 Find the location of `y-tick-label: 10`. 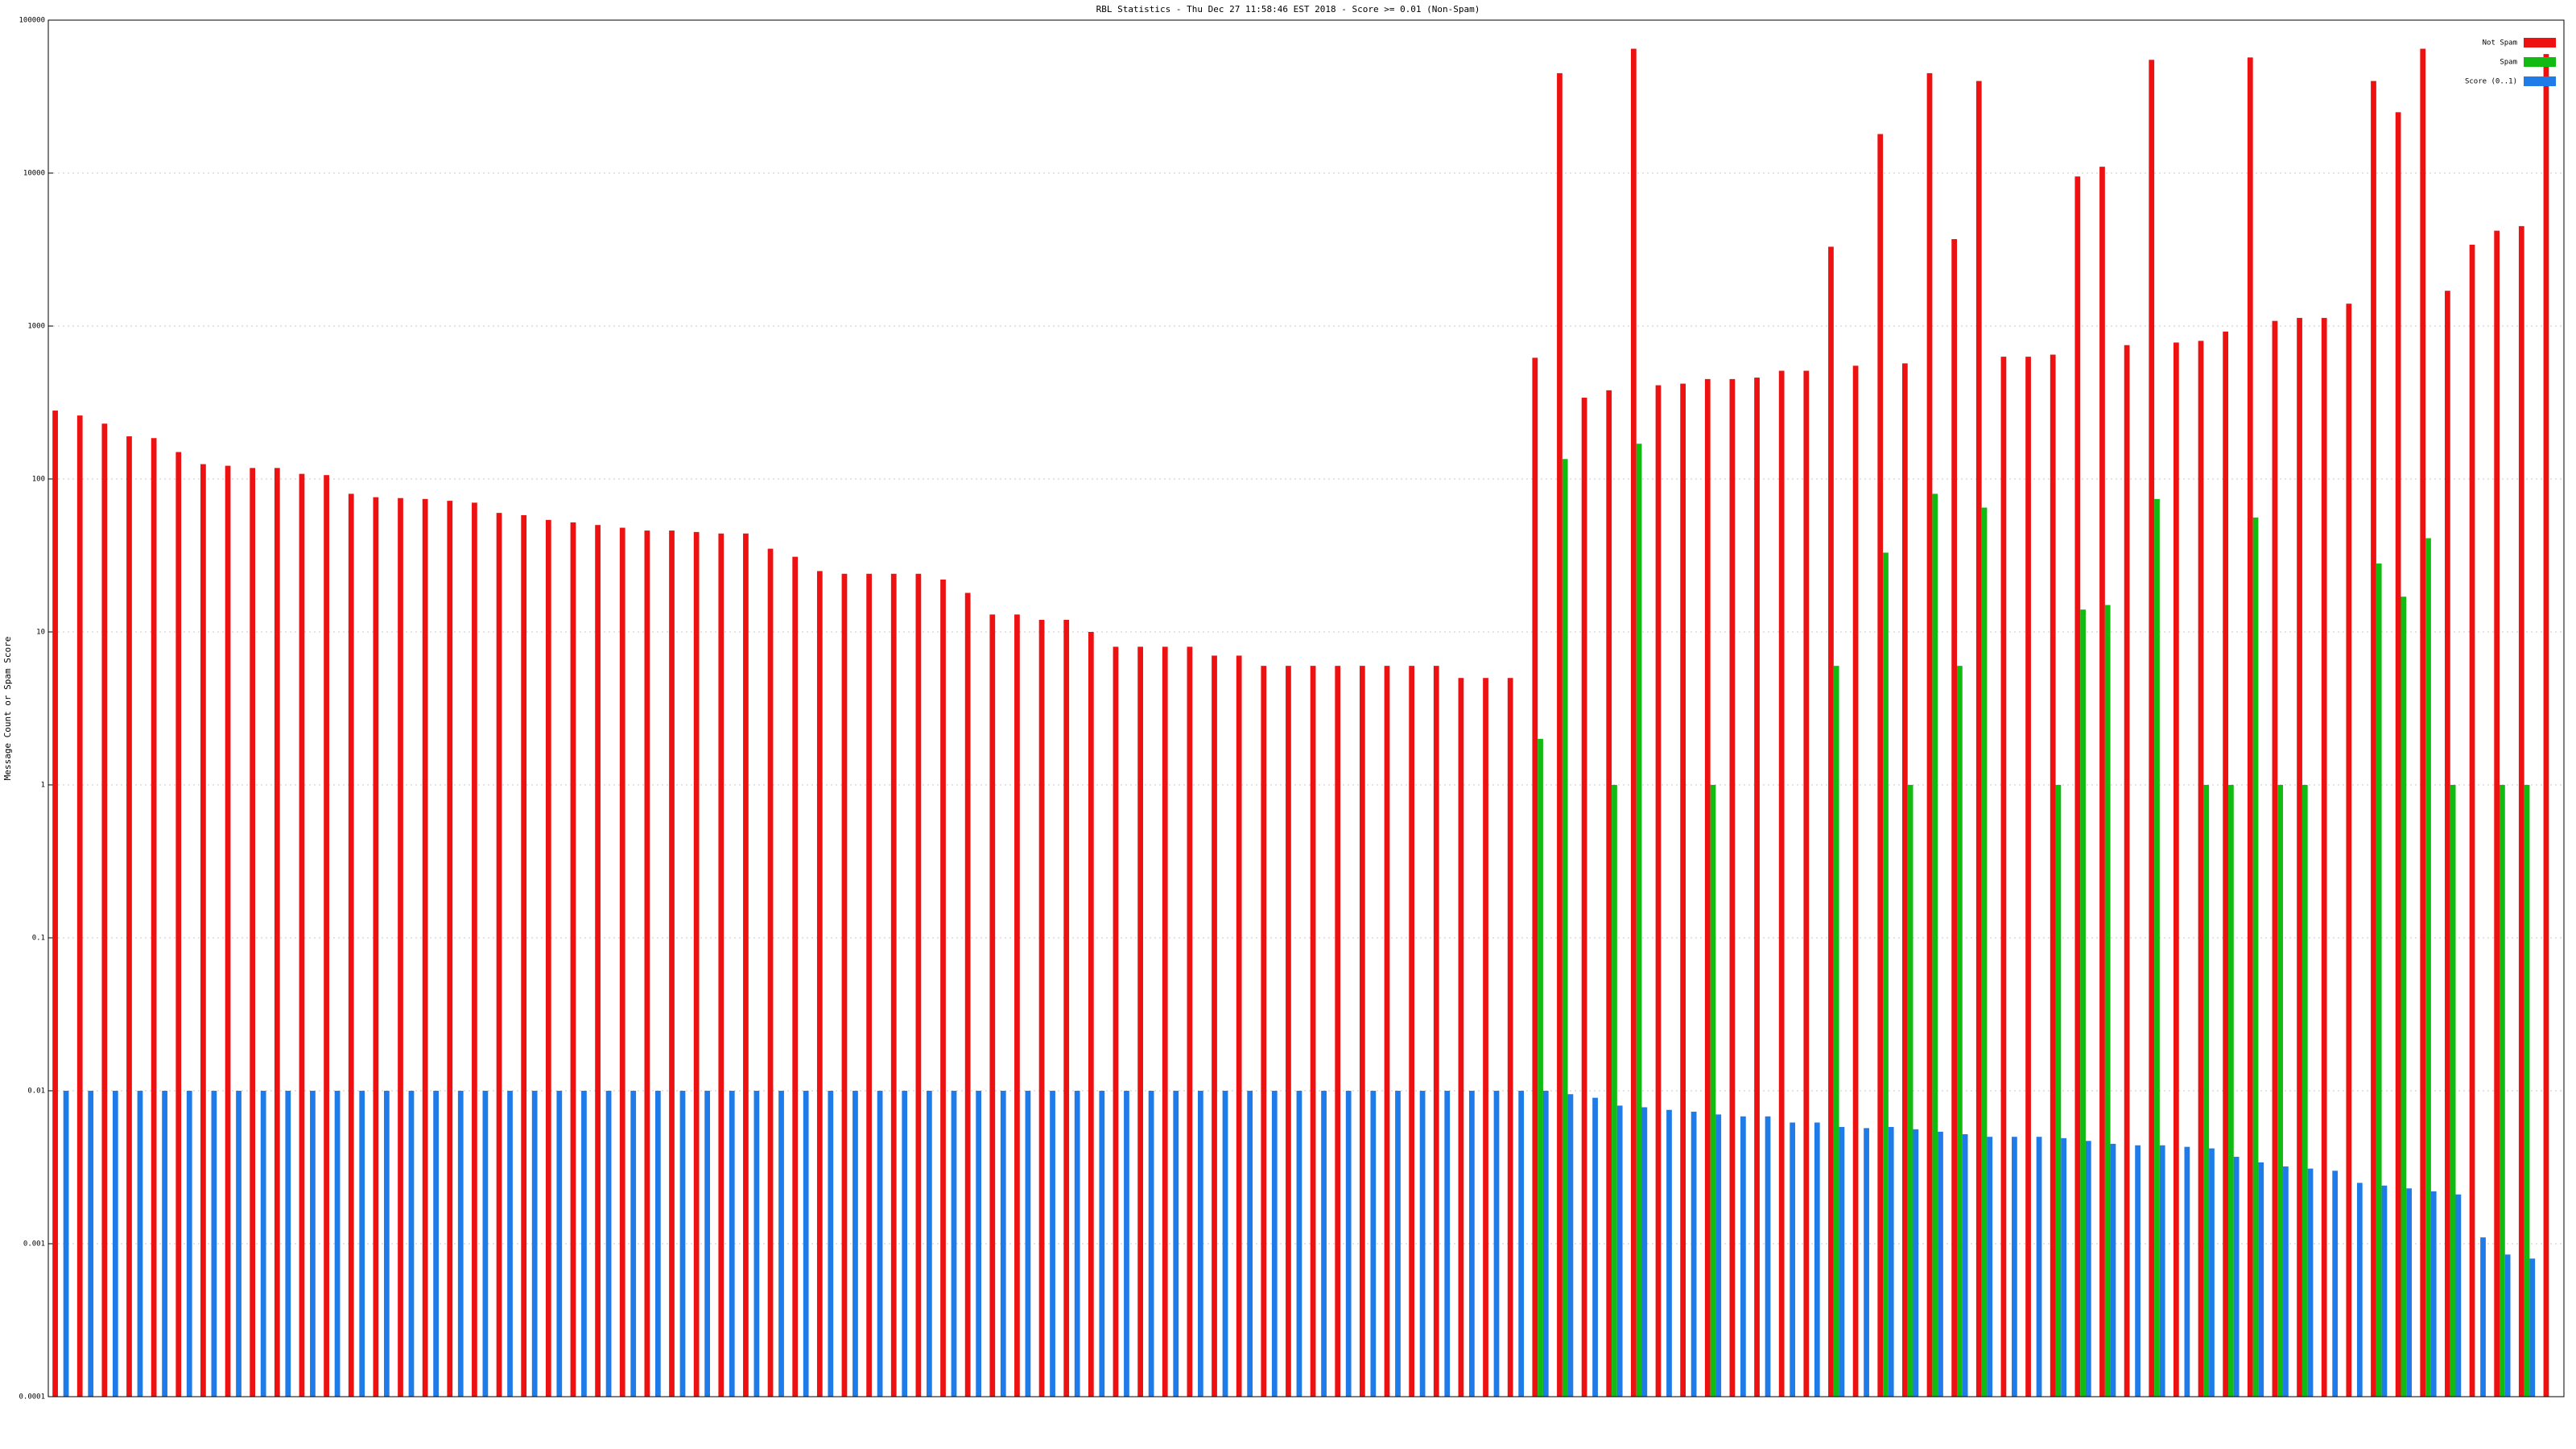

y-tick-label: 10 is located at coordinates (40, 633).